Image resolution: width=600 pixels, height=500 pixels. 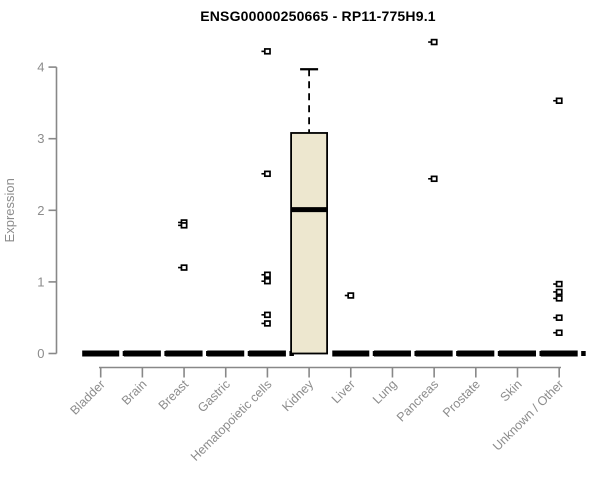 I want to click on collapsed-box-cap, so click(x=583, y=353).